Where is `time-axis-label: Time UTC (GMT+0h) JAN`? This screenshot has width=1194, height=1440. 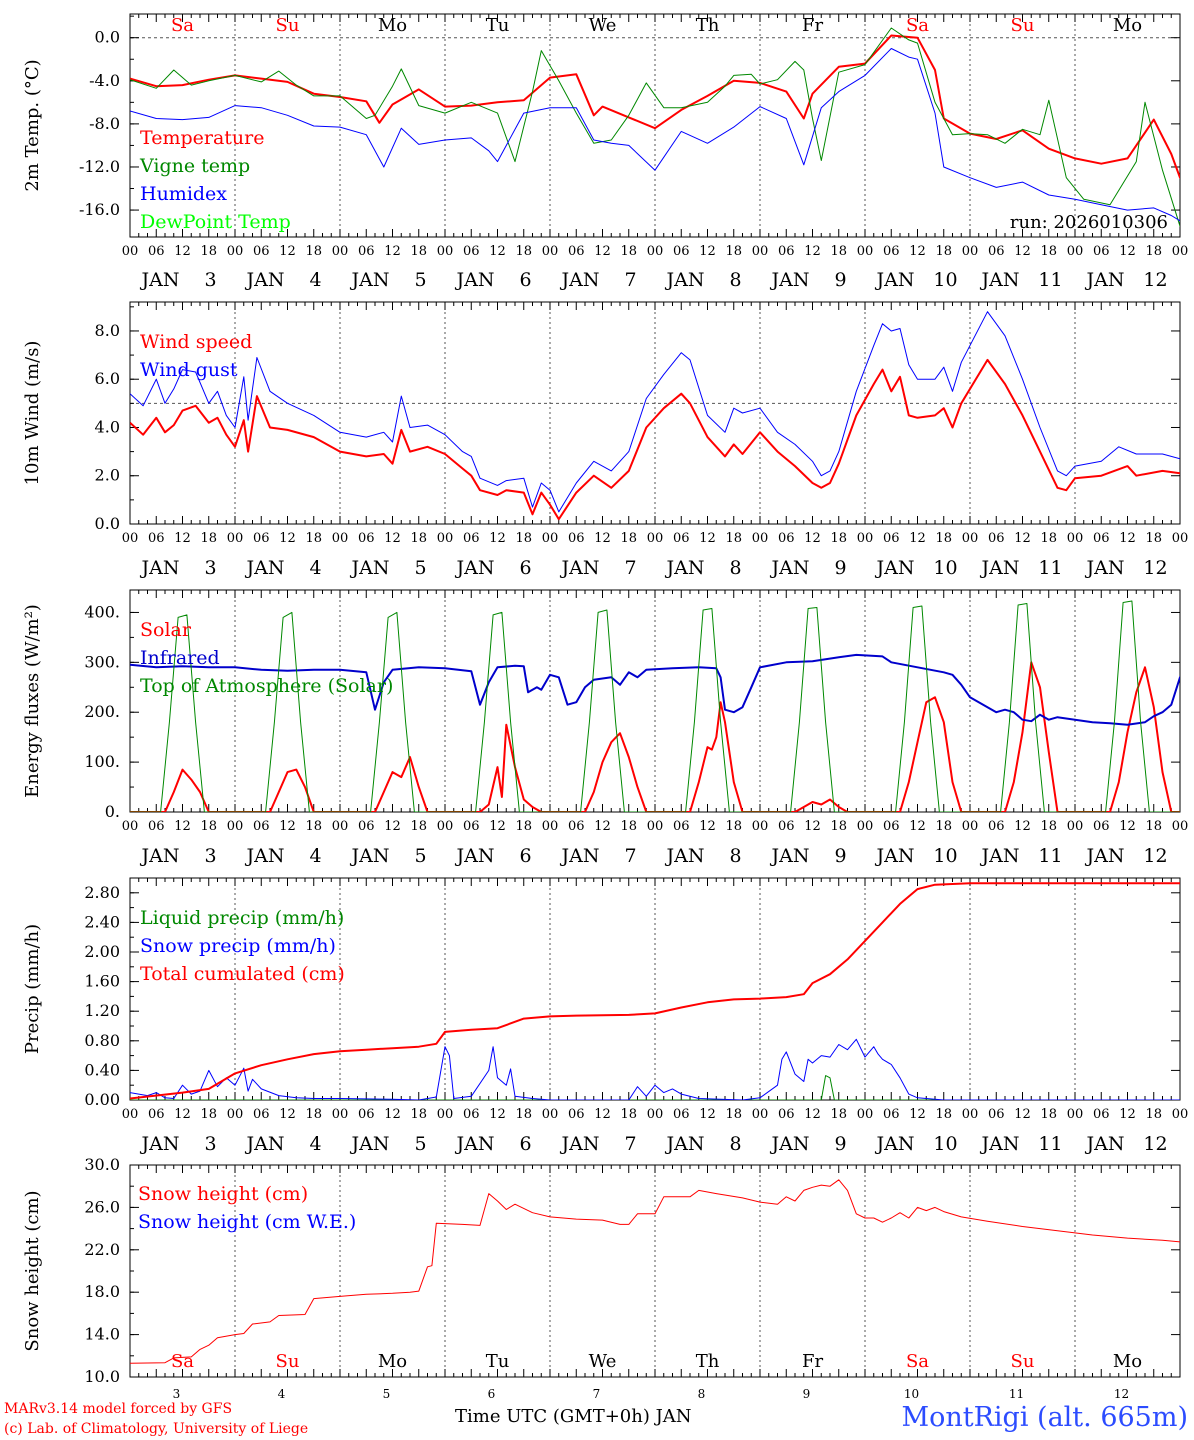
time-axis-label: Time UTC (GMT+0h) JAN is located at coordinates (573, 1416).